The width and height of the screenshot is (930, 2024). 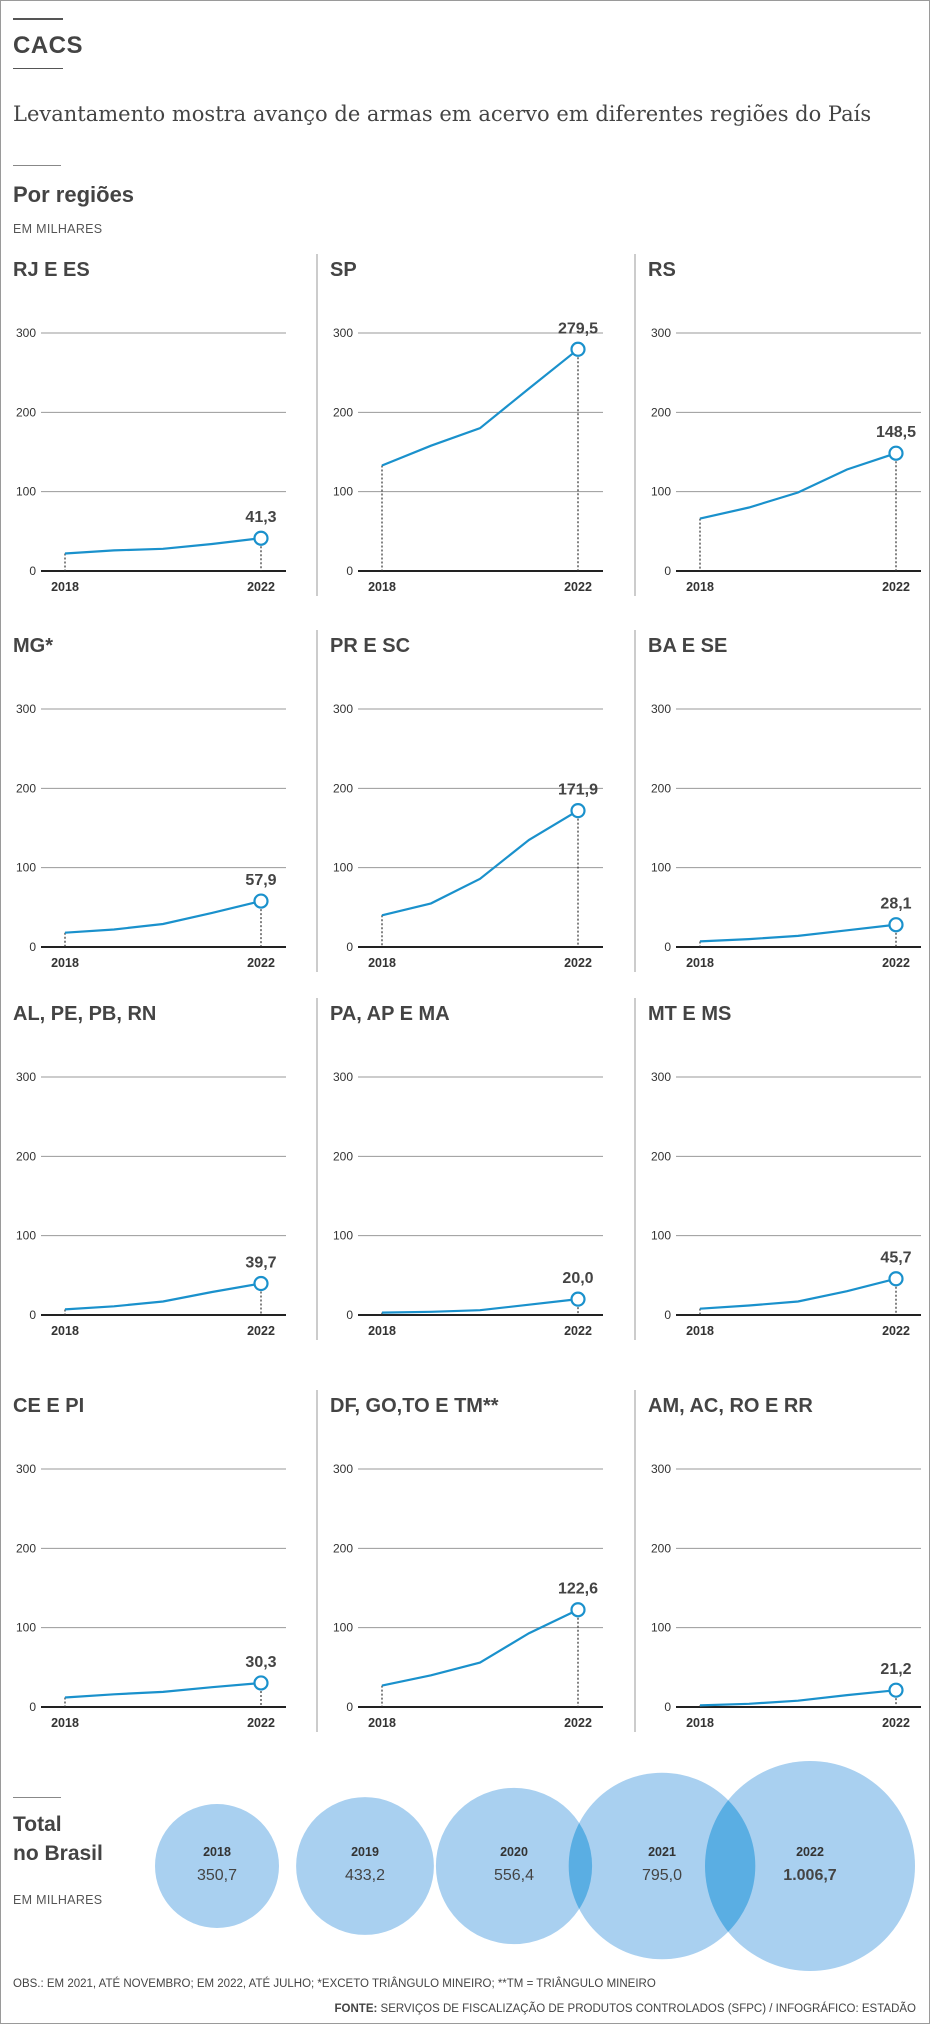 What do you see at coordinates (370, 646) in the screenshot?
I see `panel-title: PR E SC` at bounding box center [370, 646].